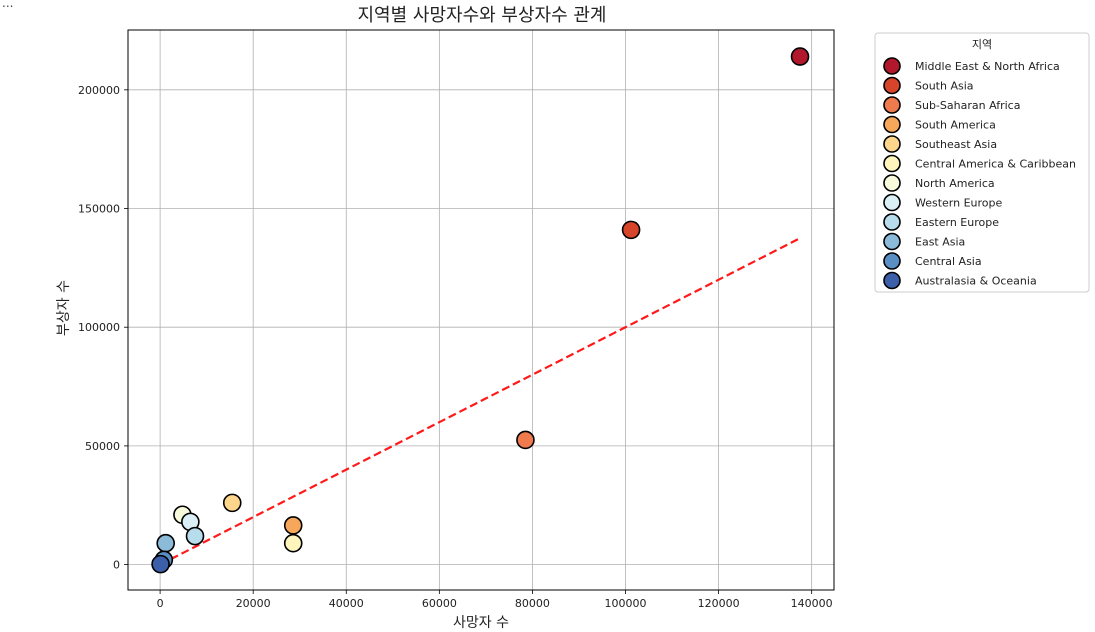  I want to click on x-tick-label: 20000, so click(253, 603).